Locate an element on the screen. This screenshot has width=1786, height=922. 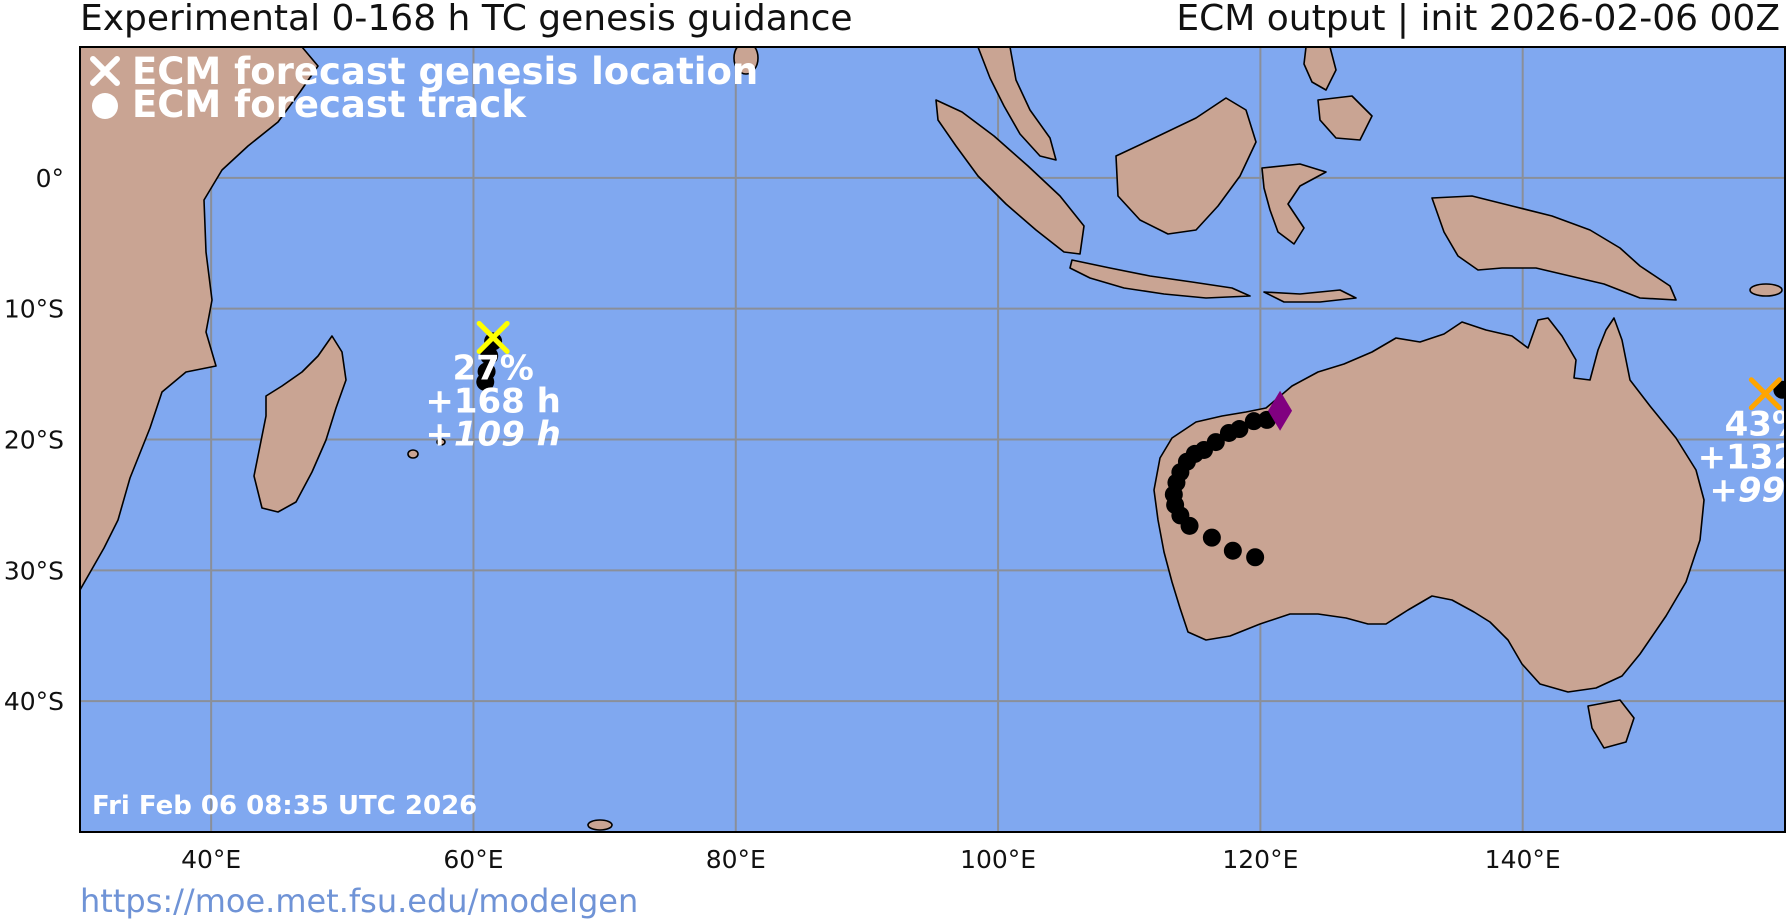
land-tasmania is located at coordinates (1611, 724).